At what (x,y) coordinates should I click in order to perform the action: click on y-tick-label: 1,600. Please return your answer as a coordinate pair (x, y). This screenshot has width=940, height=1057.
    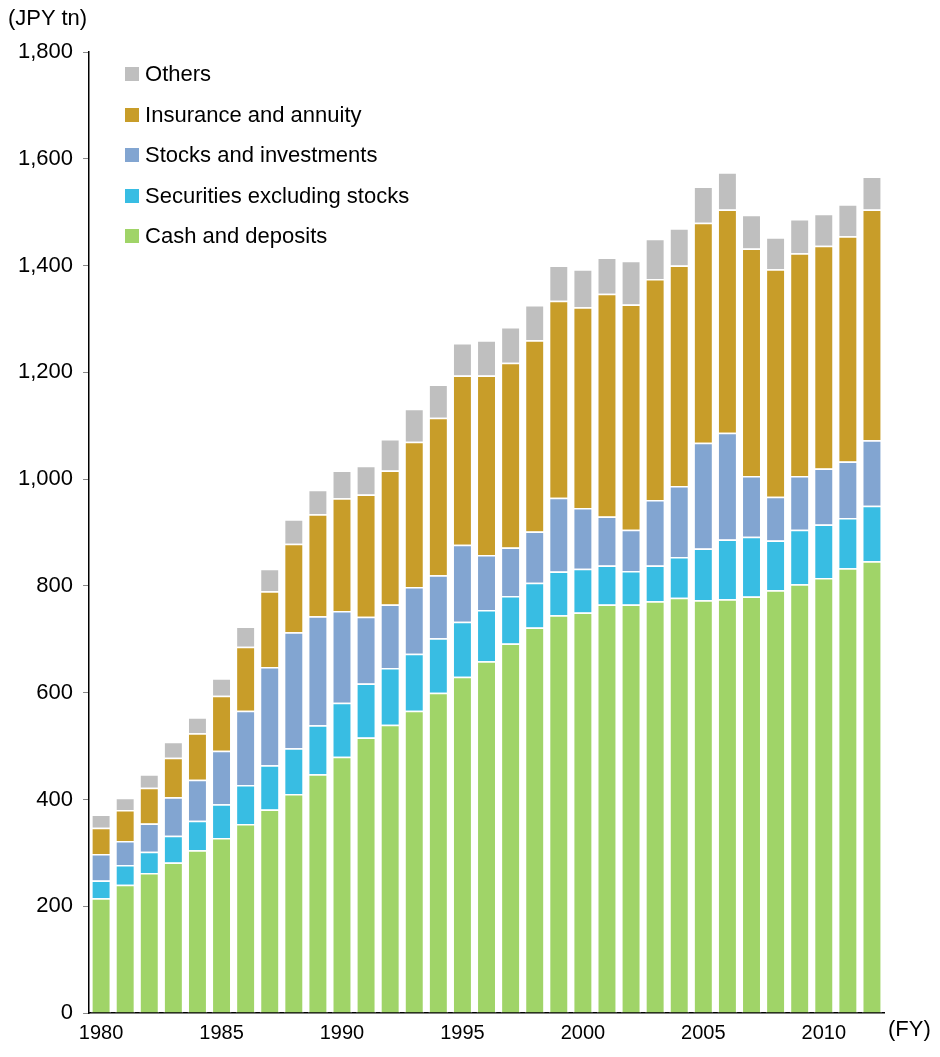
    Looking at the image, I should click on (45, 157).